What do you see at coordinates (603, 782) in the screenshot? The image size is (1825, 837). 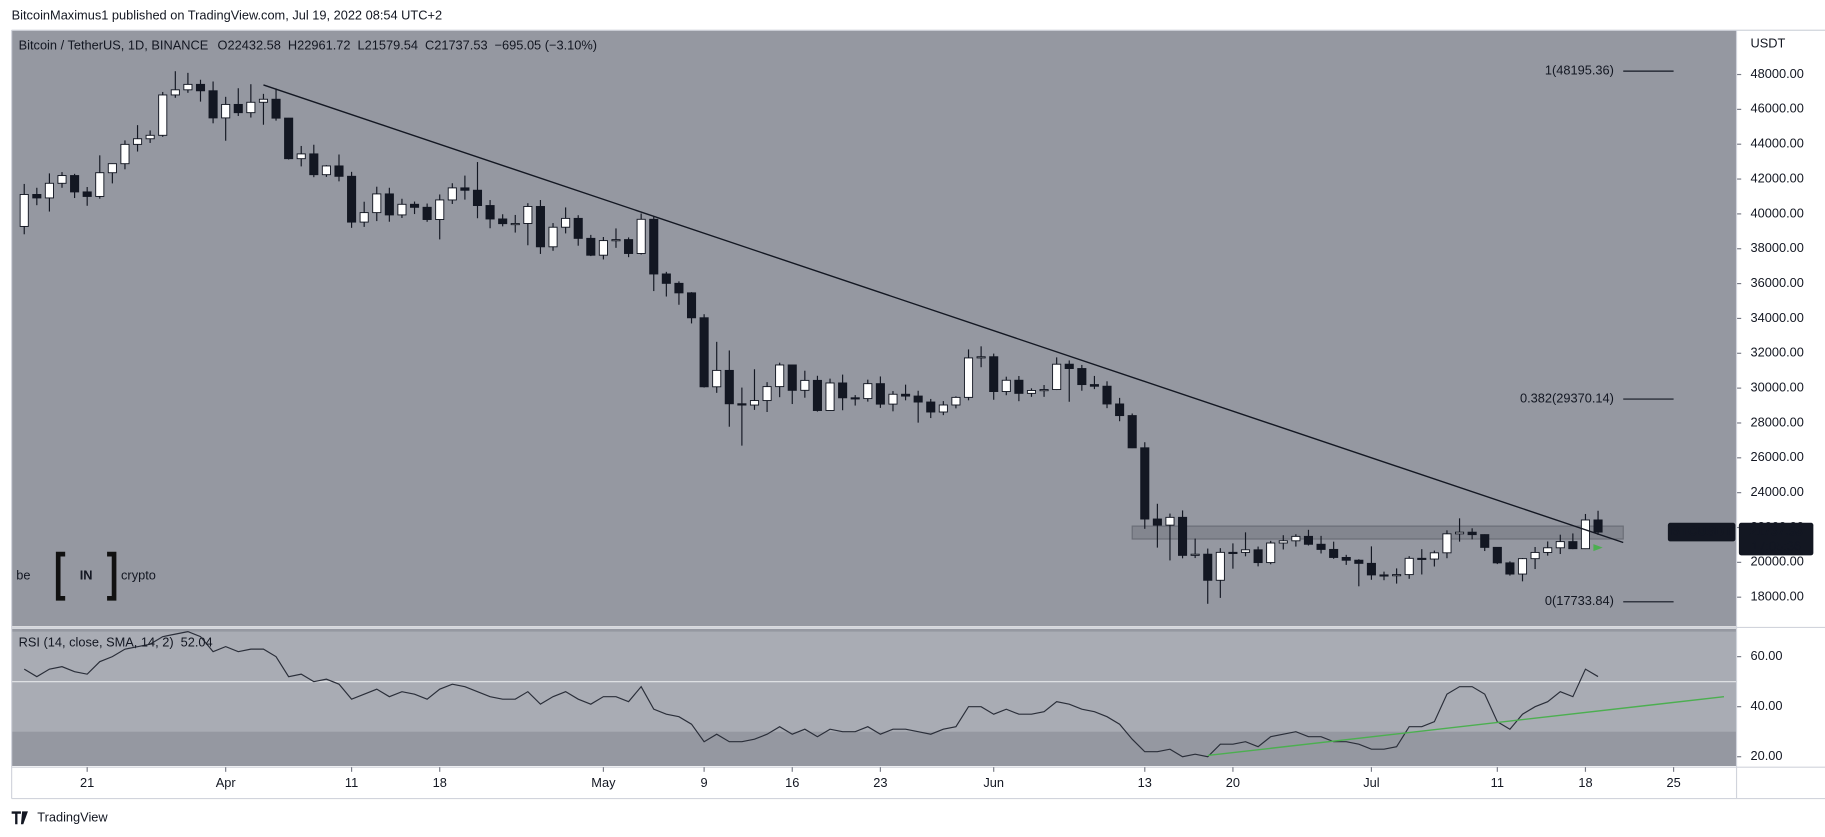 I see `x-tick-label: May` at bounding box center [603, 782].